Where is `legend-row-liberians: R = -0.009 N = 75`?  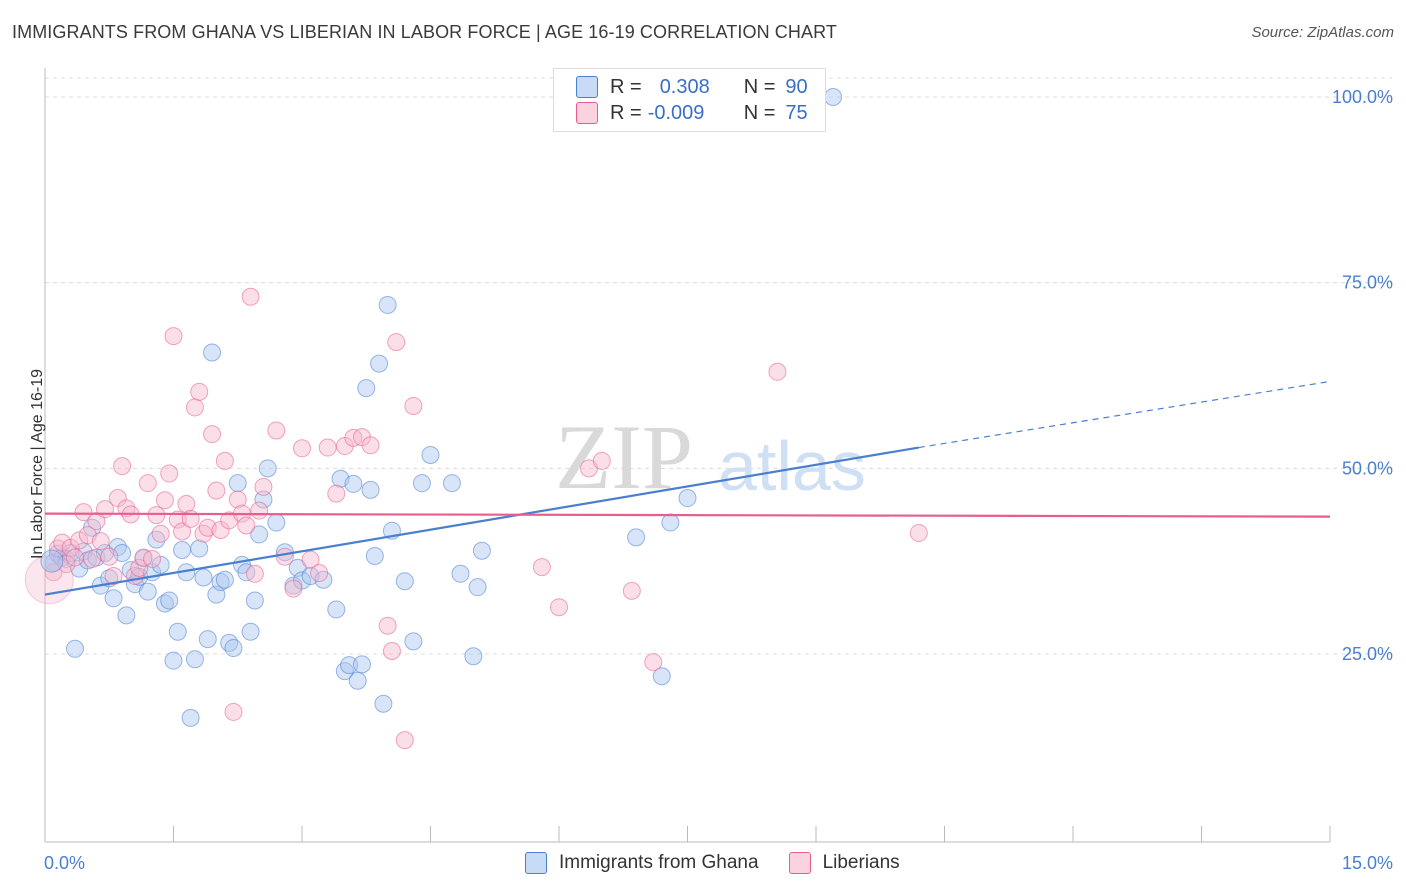 legend-row-liberians: R = -0.009 N = 75 is located at coordinates (692, 113).